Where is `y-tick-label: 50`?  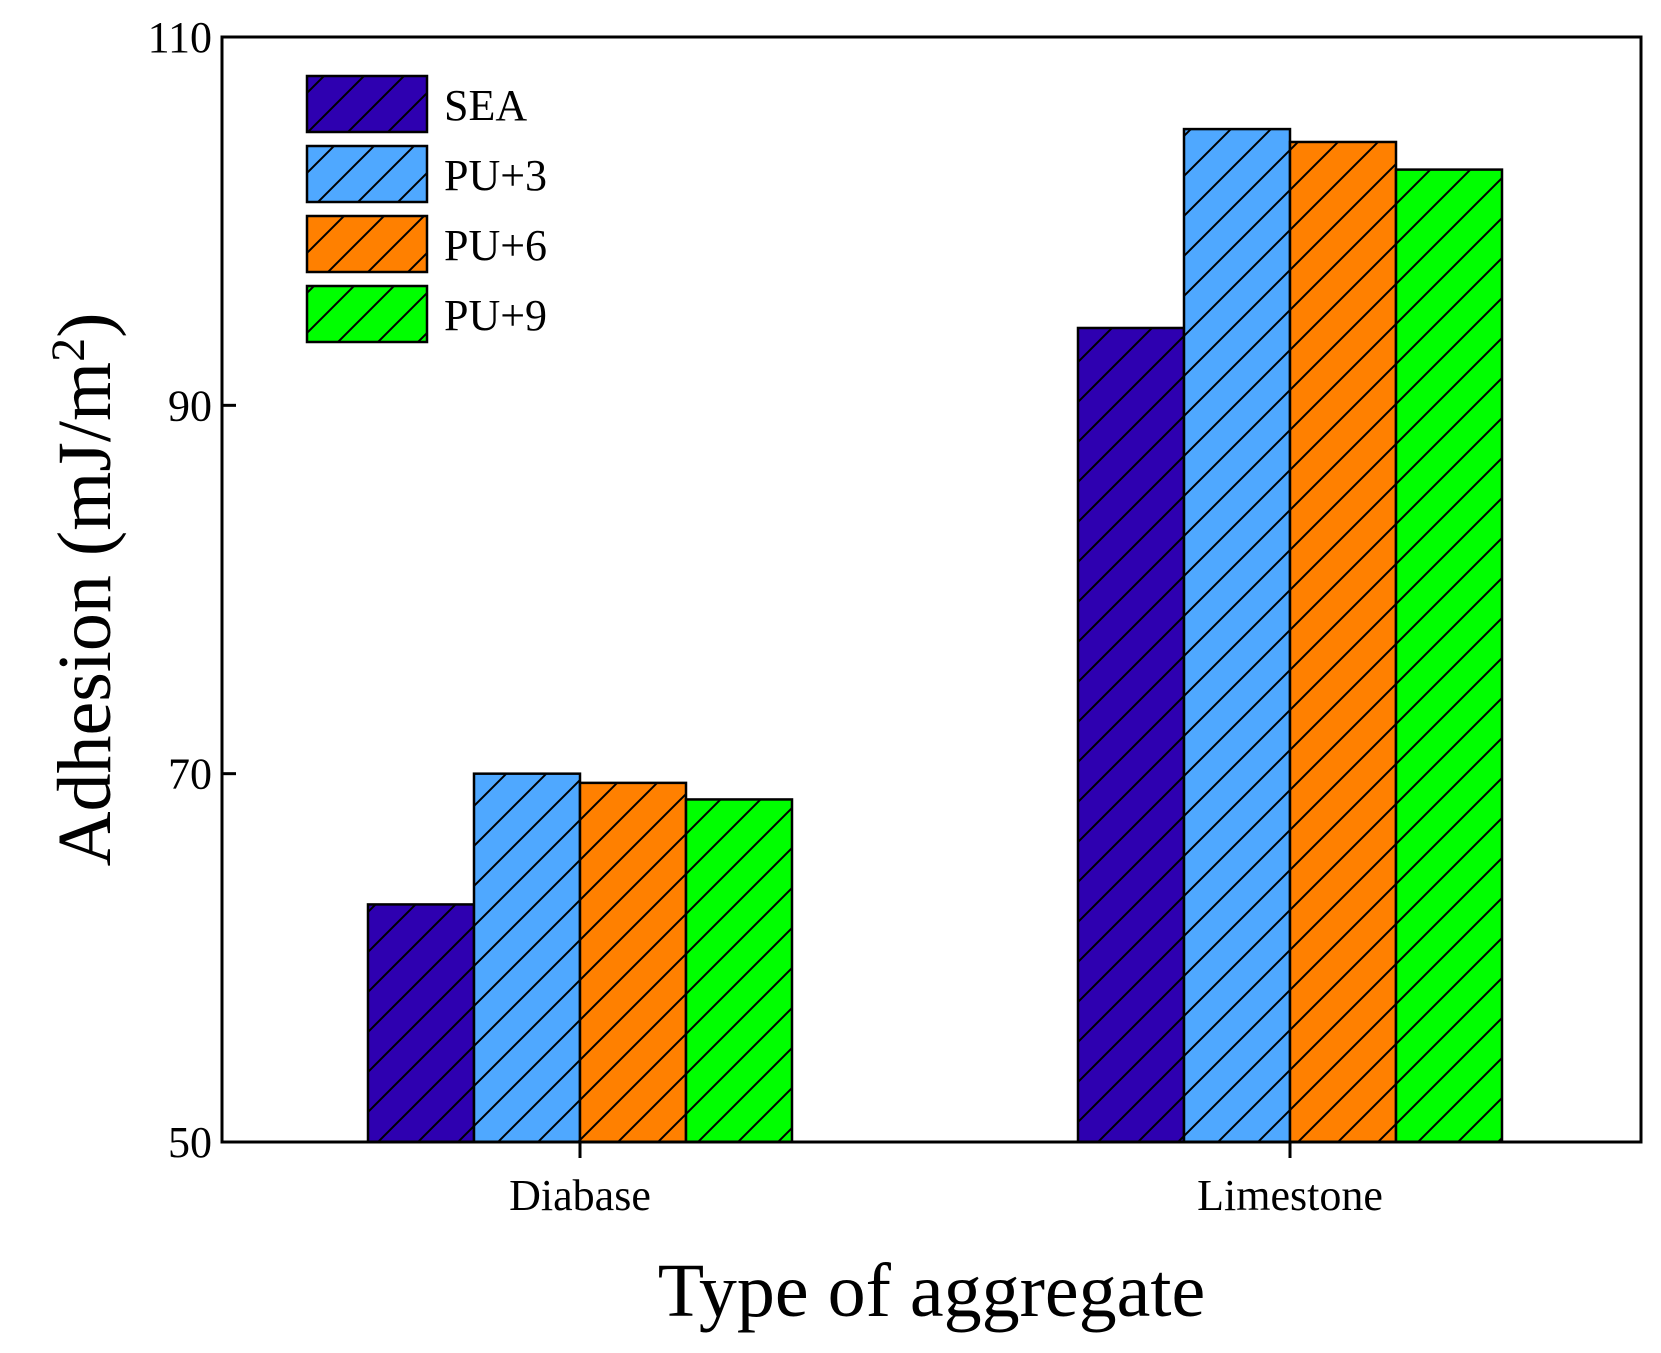
y-tick-label: 50 is located at coordinates (190, 1142).